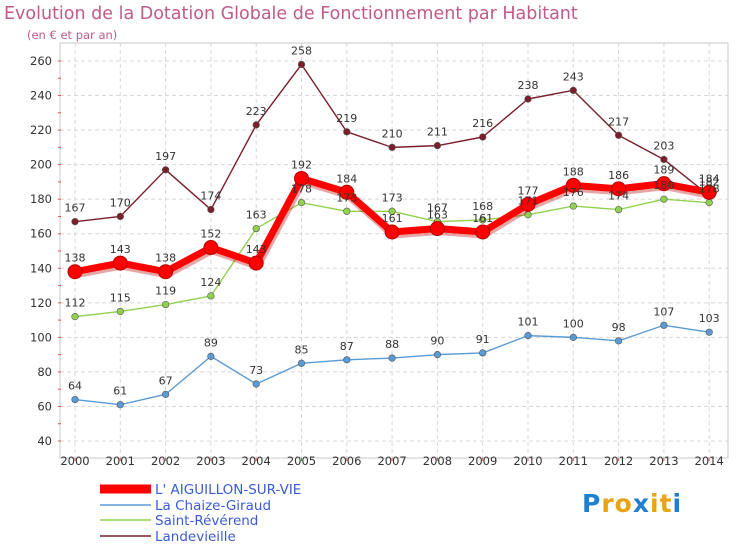 The image size is (750, 550). I want to click on x-tick-label: 2010, so click(527, 461).